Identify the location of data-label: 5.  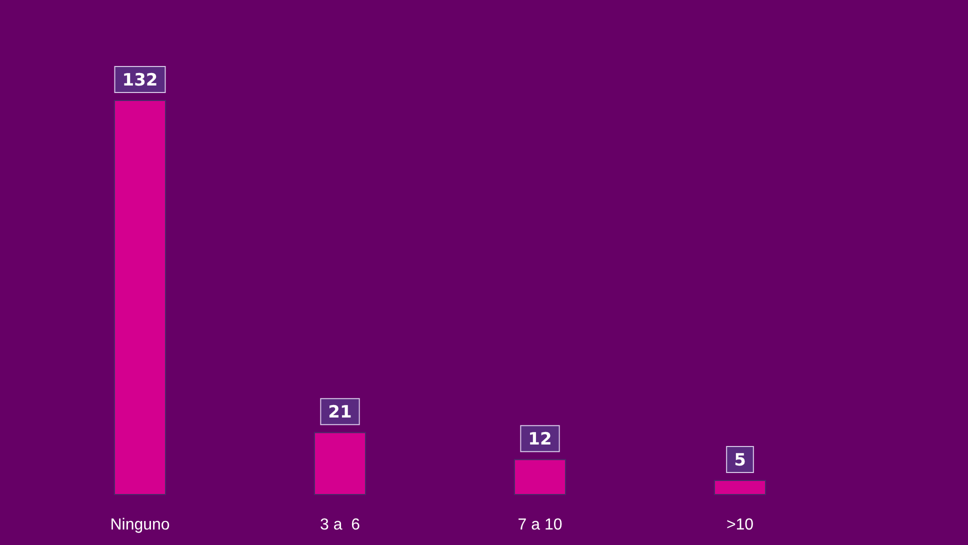
(740, 460).